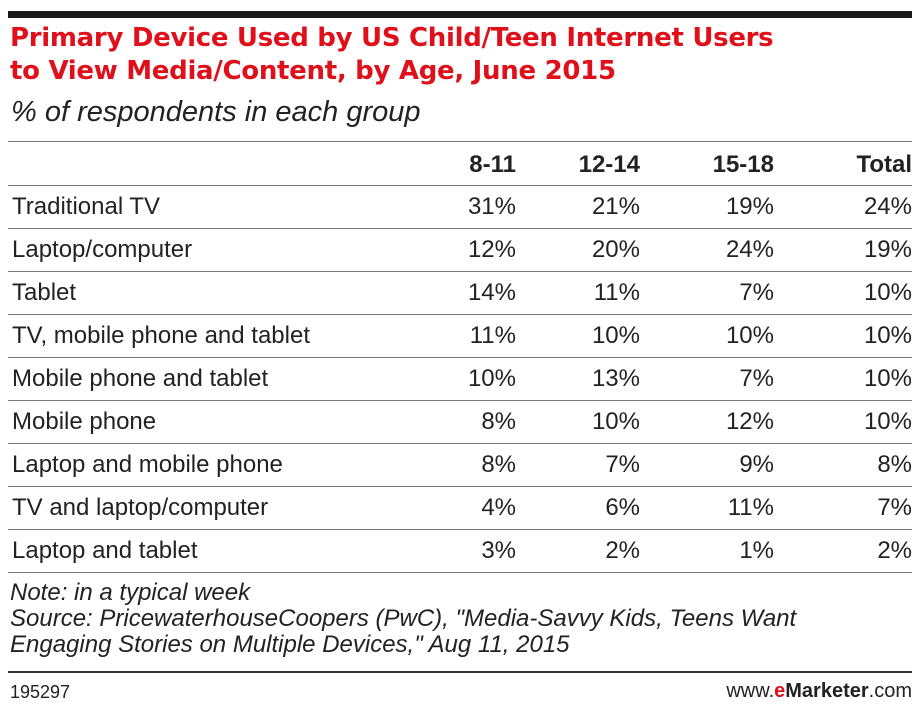 The image size is (922, 714). I want to click on row-label: Laptop and tablet, so click(105, 550).